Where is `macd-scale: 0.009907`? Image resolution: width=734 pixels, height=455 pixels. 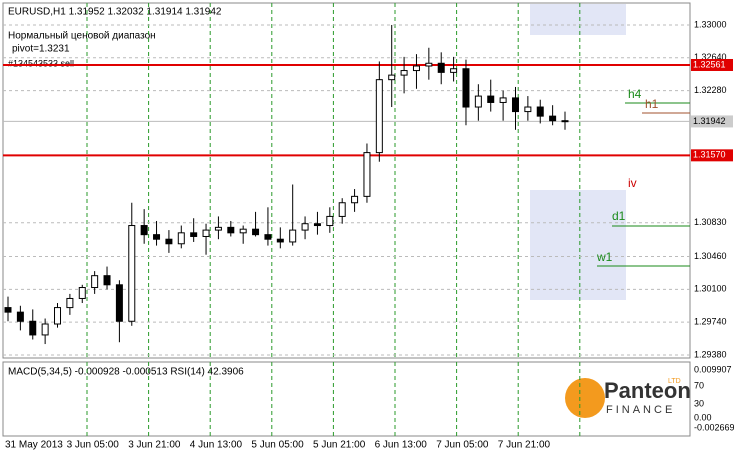
macd-scale: 0.009907 is located at coordinates (713, 369).